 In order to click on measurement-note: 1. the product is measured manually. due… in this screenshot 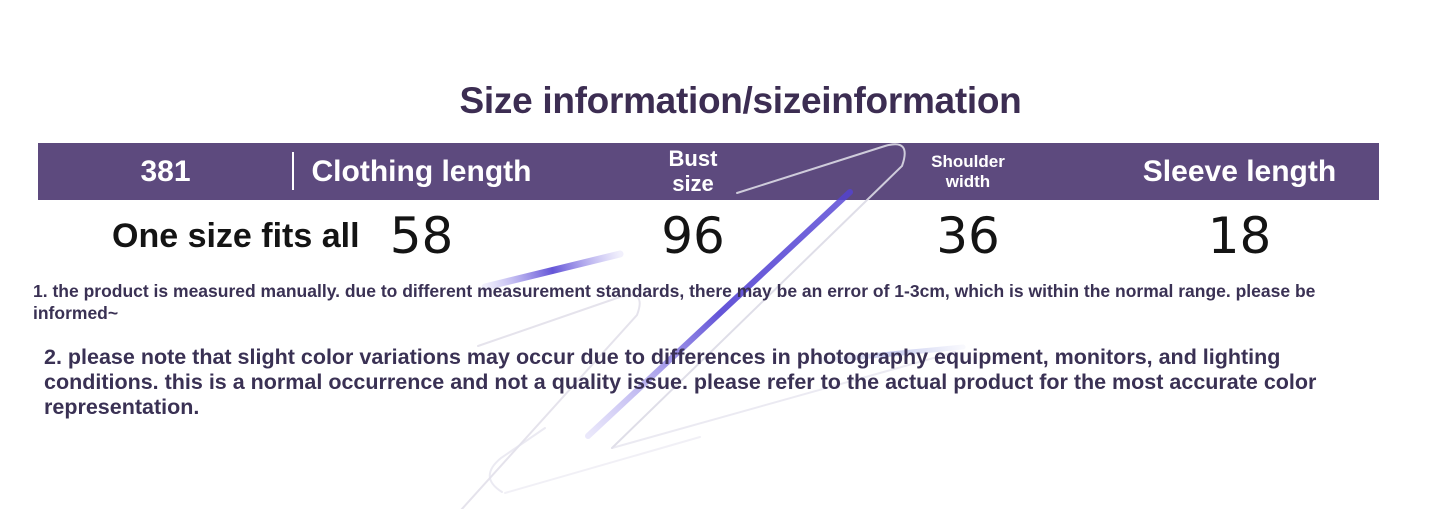, I will do `click(674, 302)`.